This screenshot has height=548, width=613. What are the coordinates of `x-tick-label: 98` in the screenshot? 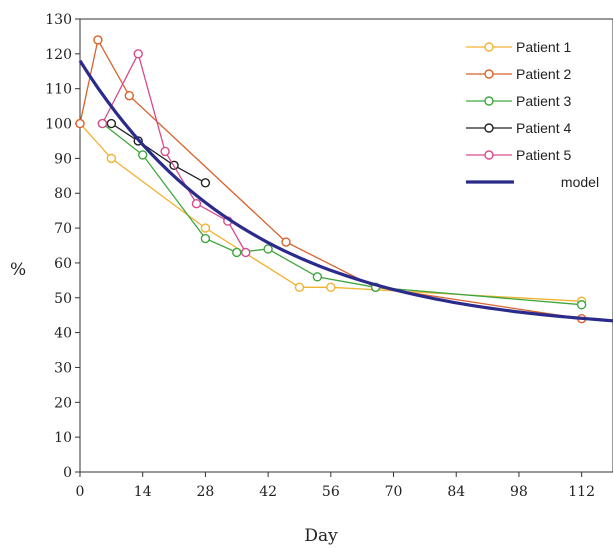 It's located at (519, 492).